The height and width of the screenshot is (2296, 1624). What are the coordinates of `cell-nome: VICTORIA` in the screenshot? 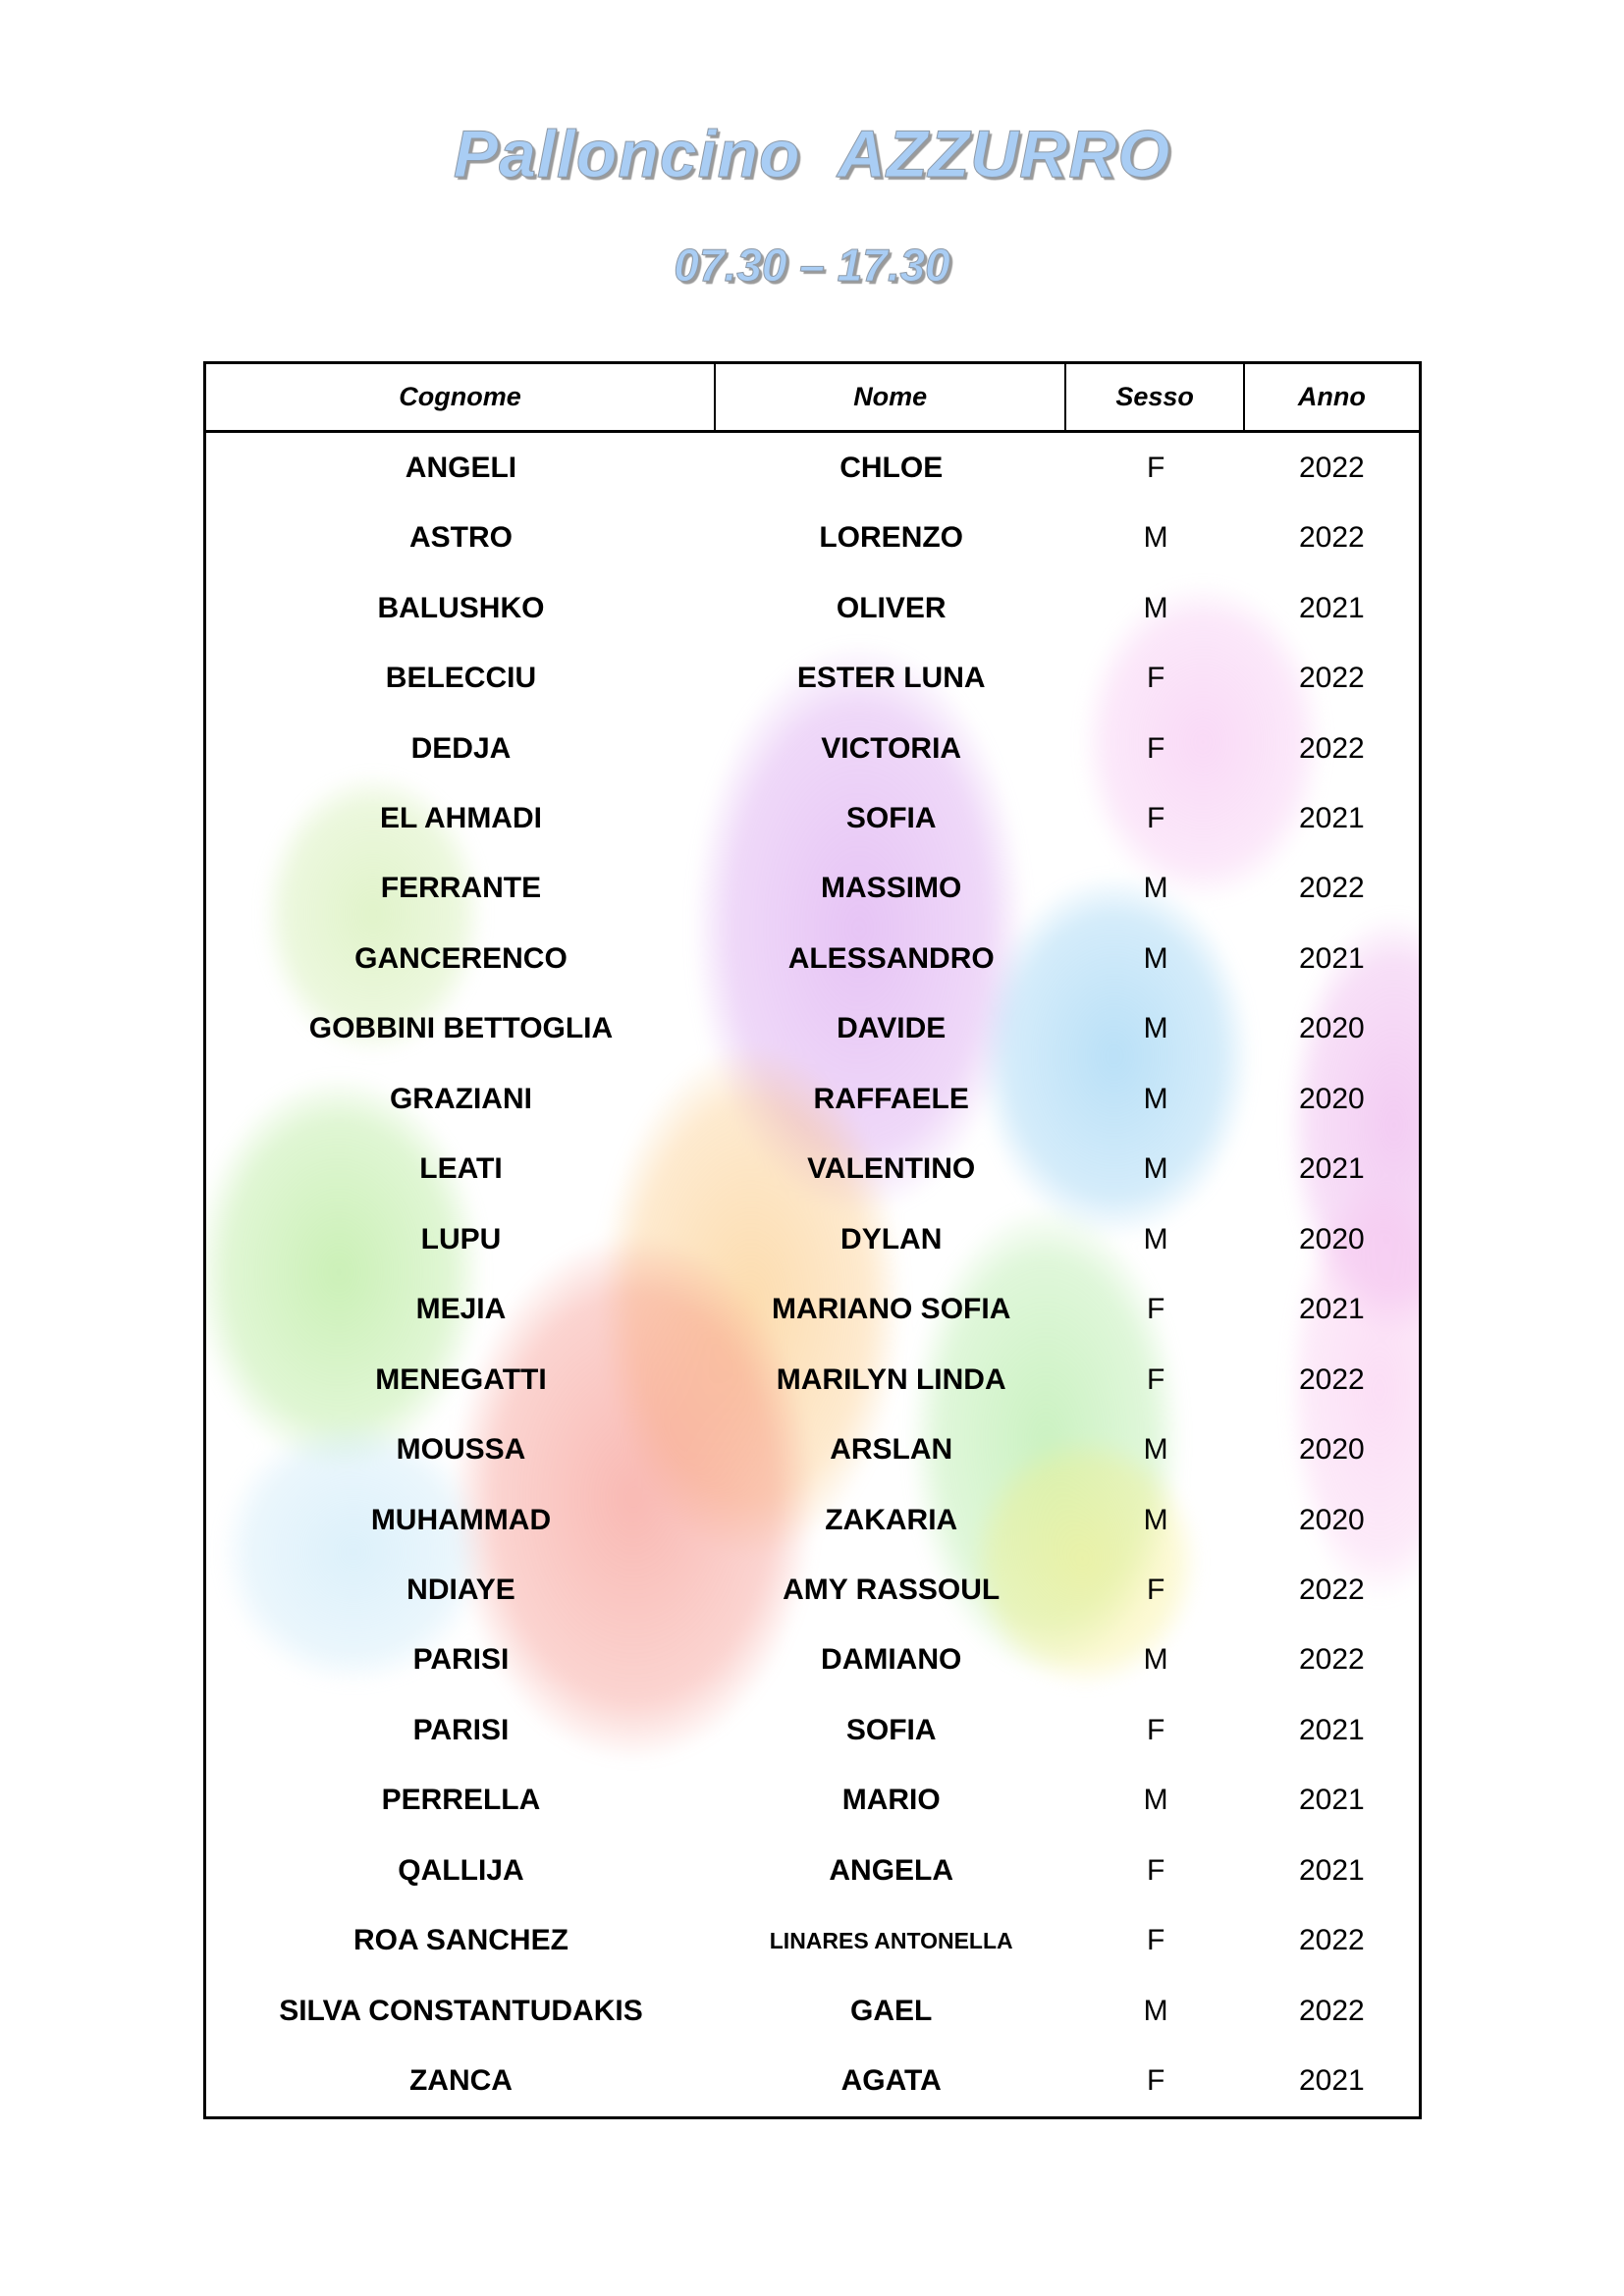 It's located at (891, 748).